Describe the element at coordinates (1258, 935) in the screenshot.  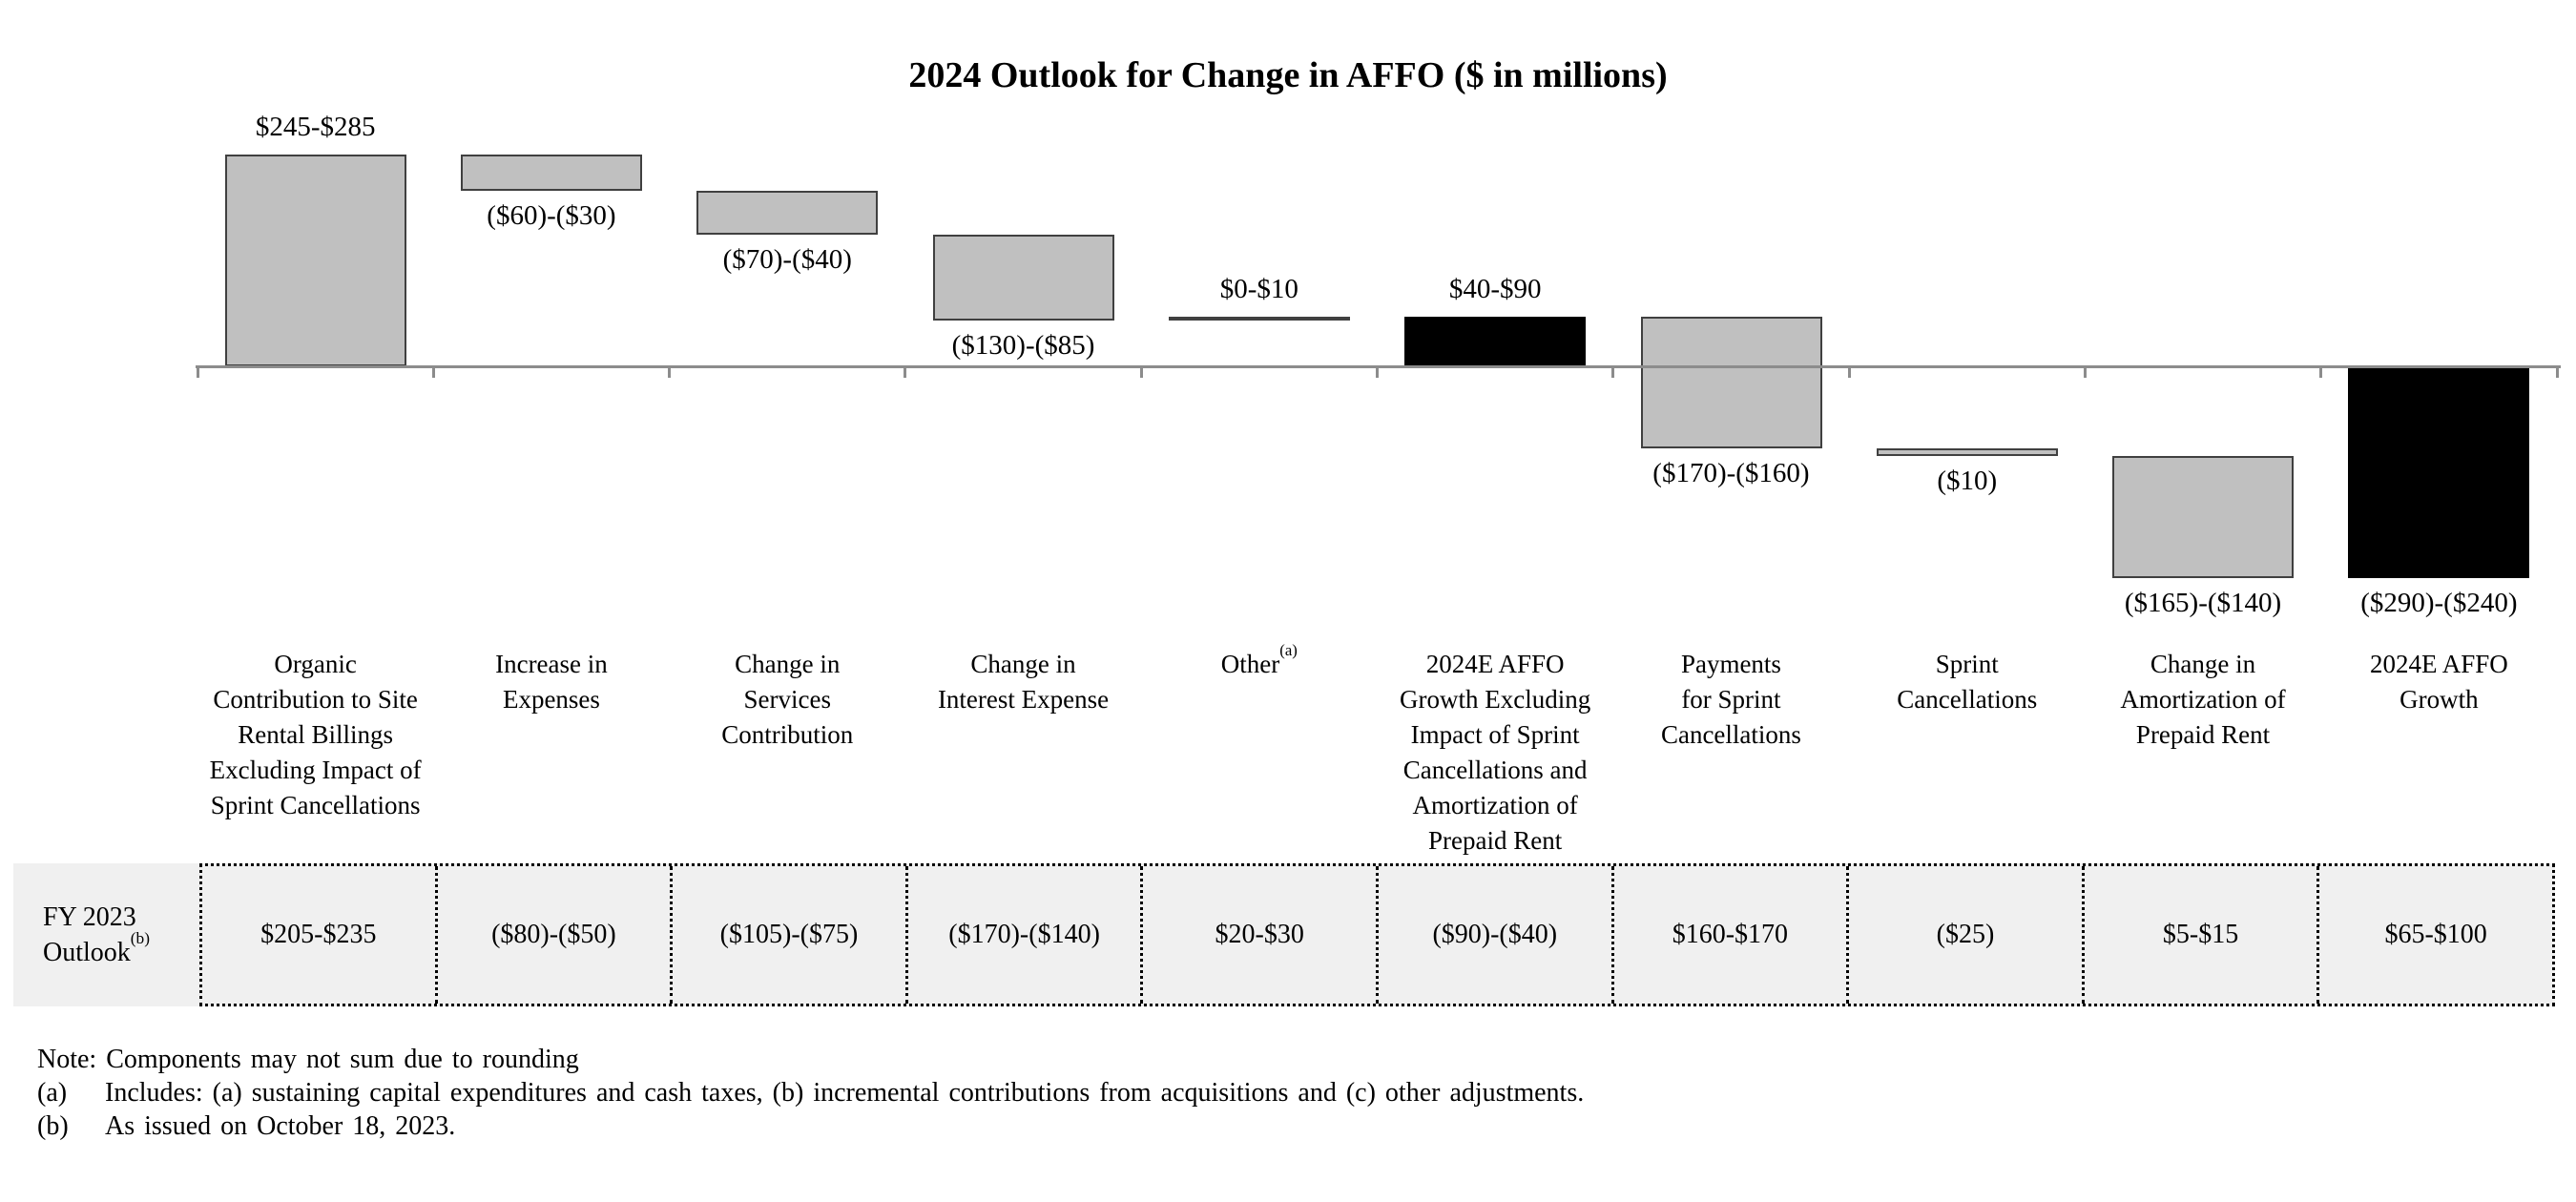
I see `fy2023-cell: $20-$30` at that location.